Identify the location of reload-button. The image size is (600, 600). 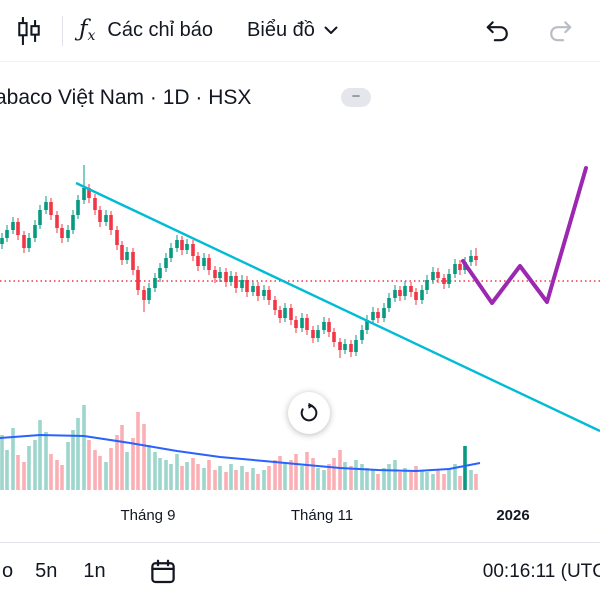
(309, 413).